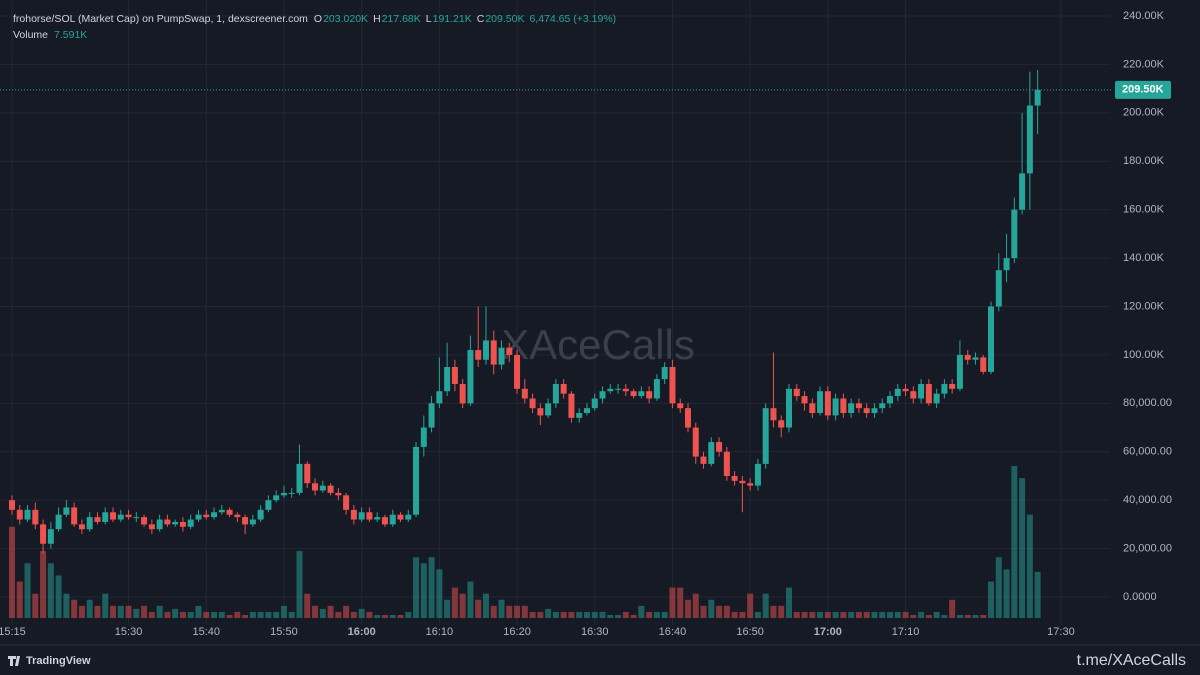 This screenshot has height=675, width=1200. What do you see at coordinates (750, 632) in the screenshot?
I see `x-tick-label: 16:50` at bounding box center [750, 632].